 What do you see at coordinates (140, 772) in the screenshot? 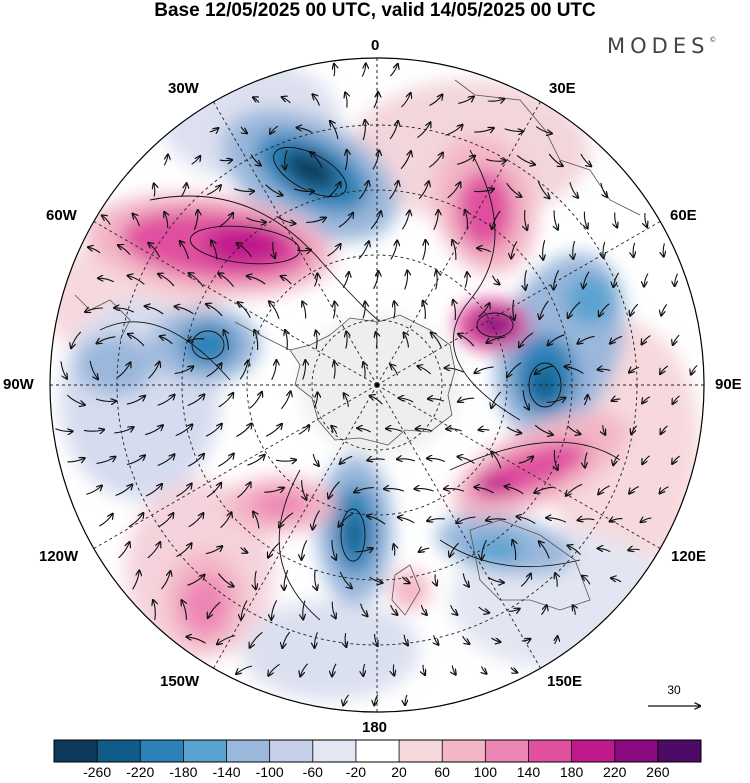
I see `colorbar-tick-label: -220` at bounding box center [140, 772].